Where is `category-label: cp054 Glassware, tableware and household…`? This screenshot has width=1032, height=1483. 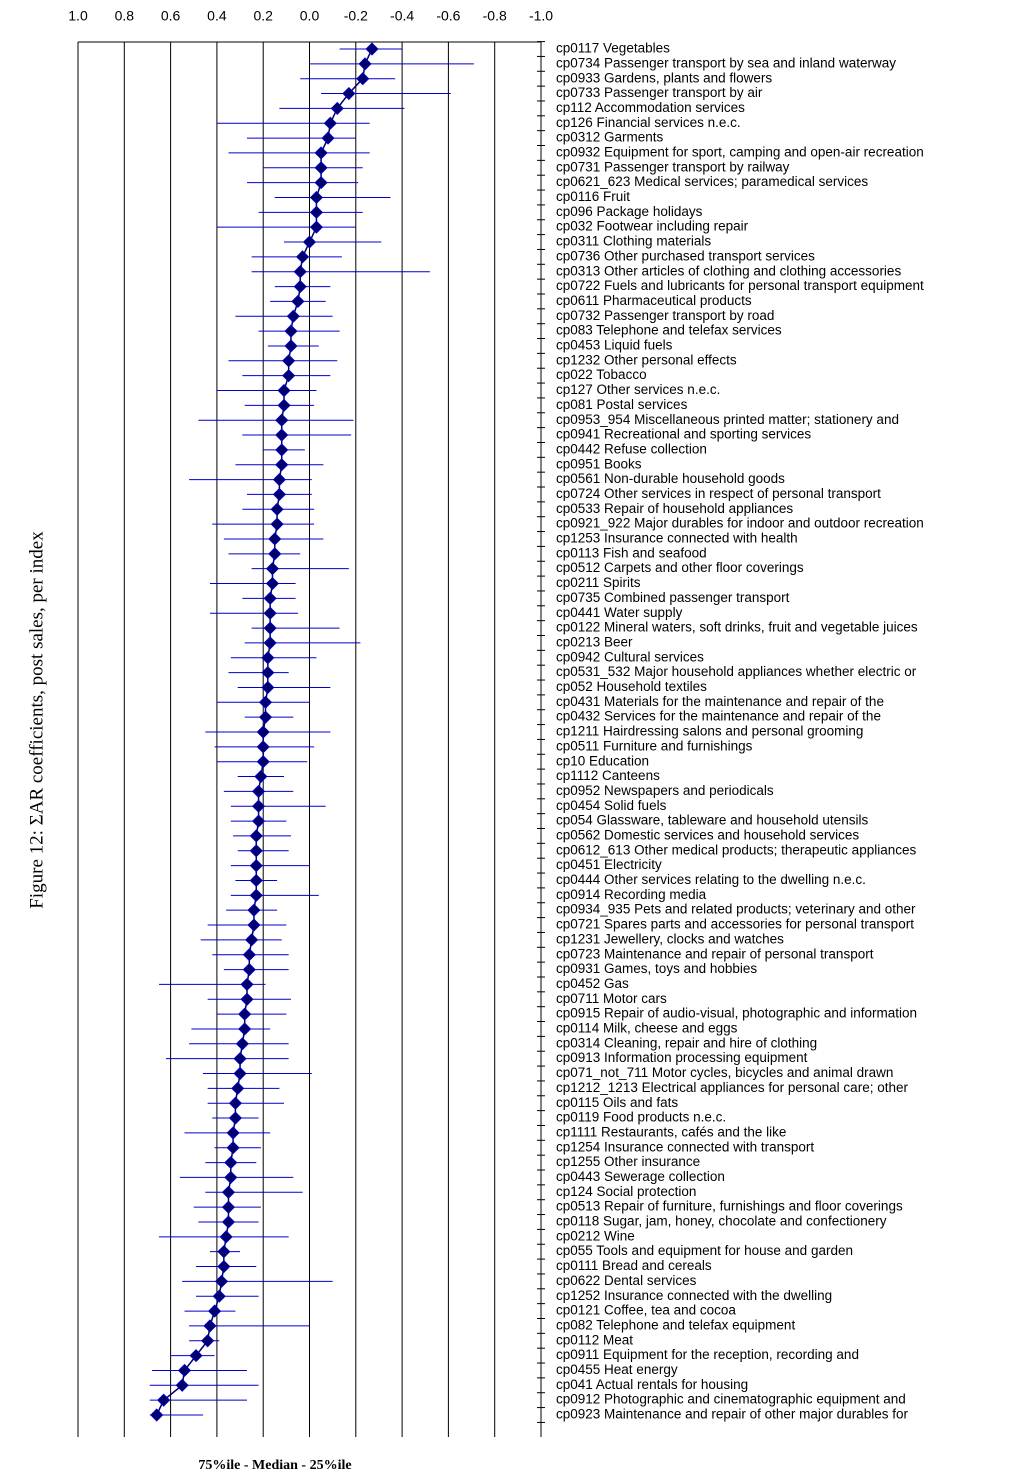
category-label: cp054 Glassware, tableware and household… is located at coordinates (712, 820).